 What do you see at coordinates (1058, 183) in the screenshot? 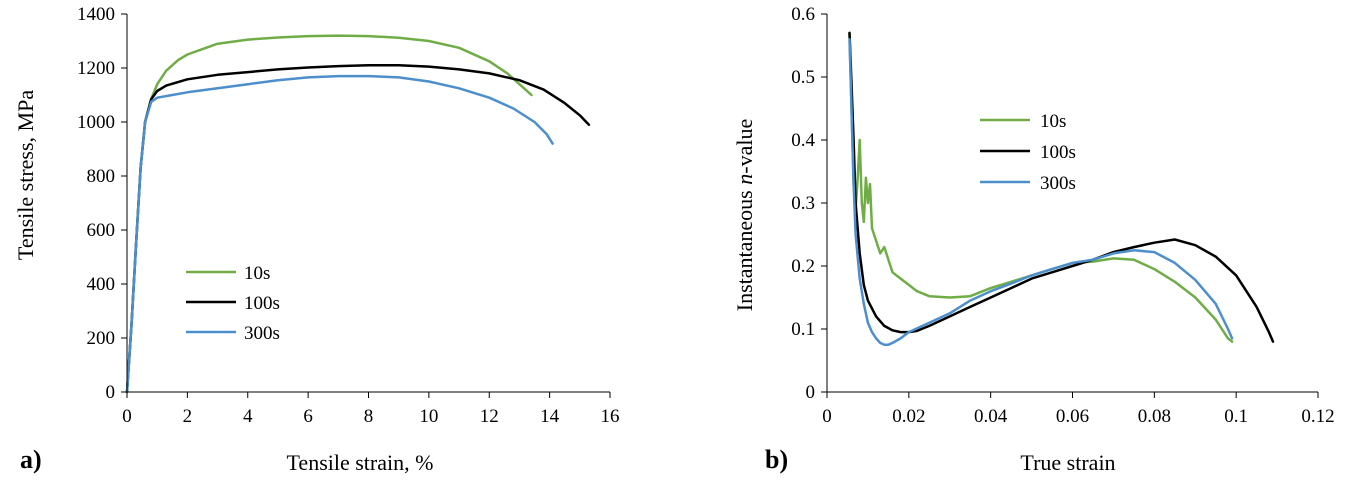
I see `chart-b-legend-label-300s: 300s` at bounding box center [1058, 183].